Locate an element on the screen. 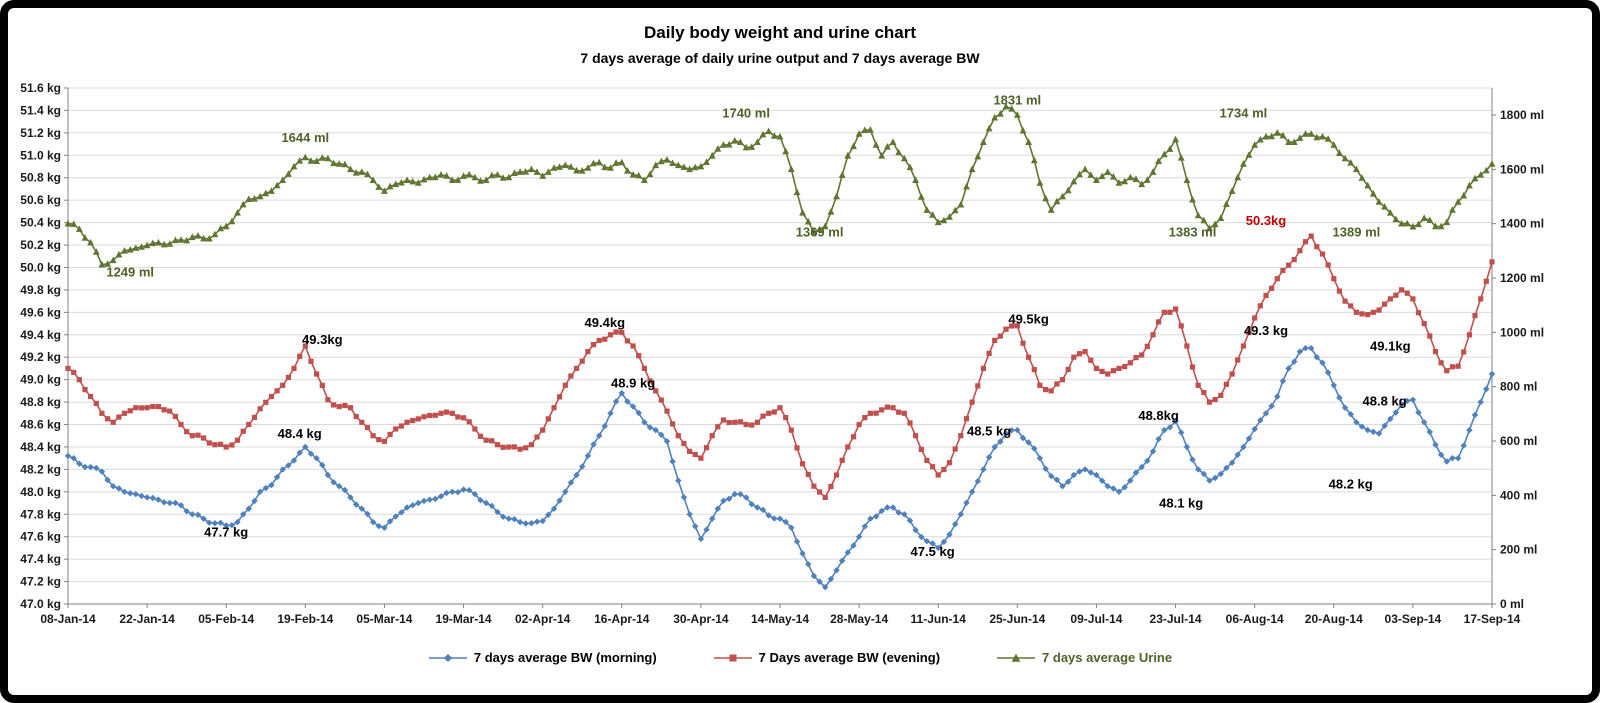 The width and height of the screenshot is (1600, 703). y-right-tick-label: 1600 ml is located at coordinates (1522, 169).